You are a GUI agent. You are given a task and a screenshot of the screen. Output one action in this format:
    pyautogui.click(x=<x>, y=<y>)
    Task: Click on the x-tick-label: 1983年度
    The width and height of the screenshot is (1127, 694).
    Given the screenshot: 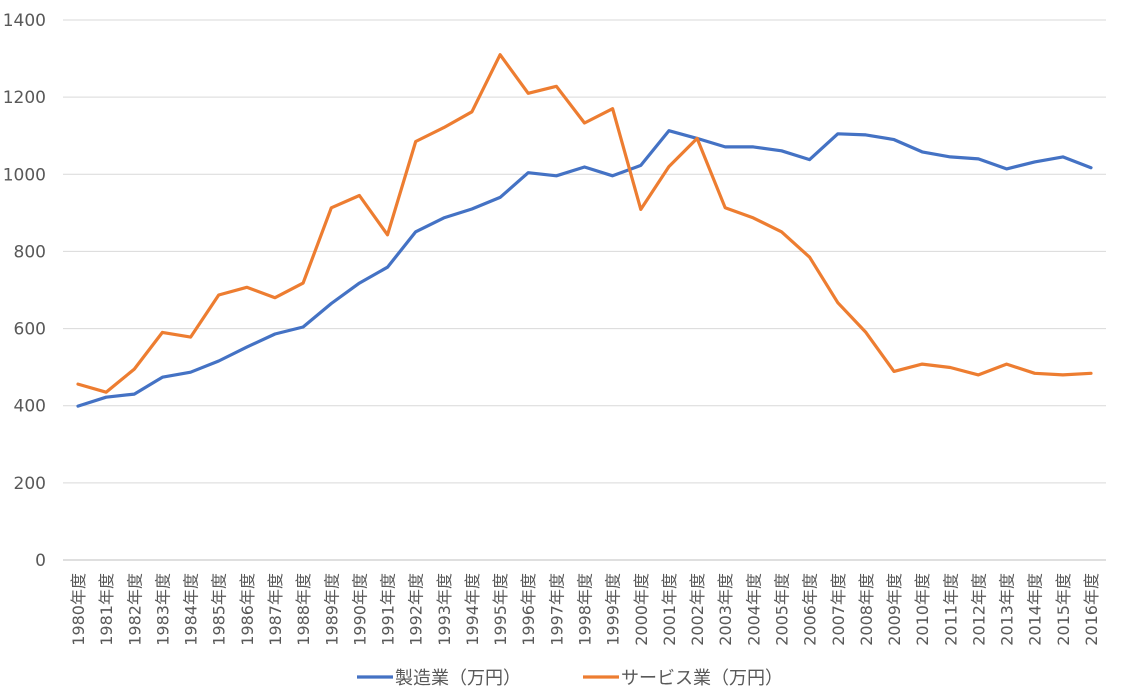 What is the action you would take?
    pyautogui.click(x=162, y=609)
    